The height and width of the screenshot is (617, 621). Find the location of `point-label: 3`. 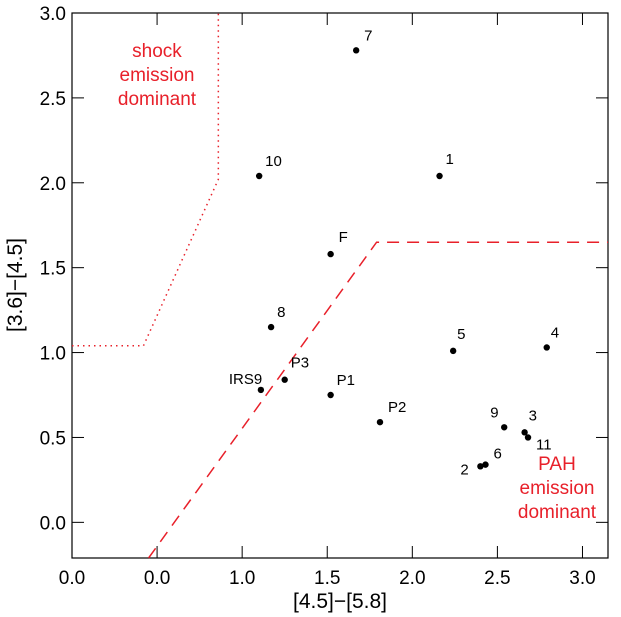

point-label: 3 is located at coordinates (533, 415).